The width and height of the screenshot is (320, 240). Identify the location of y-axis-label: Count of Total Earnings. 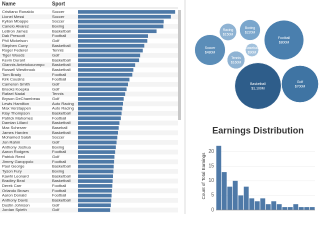
(203, 175).